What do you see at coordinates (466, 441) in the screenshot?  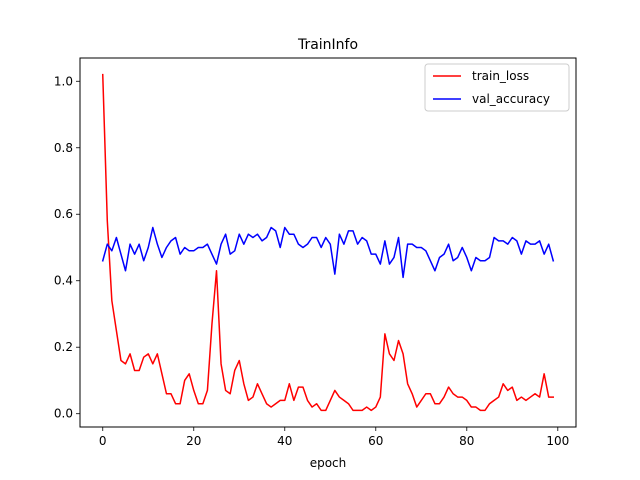 I see `x-tick-label: 80` at bounding box center [466, 441].